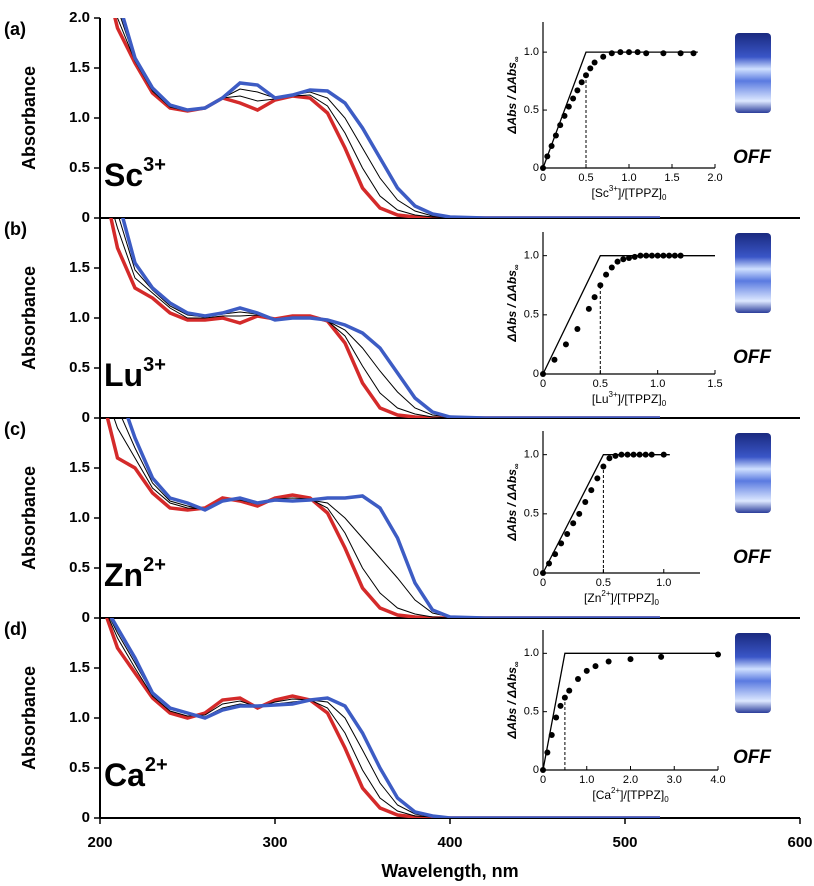  Describe the element at coordinates (600, 193) in the screenshot. I see `inset-x-label-a: [Sc` at that location.